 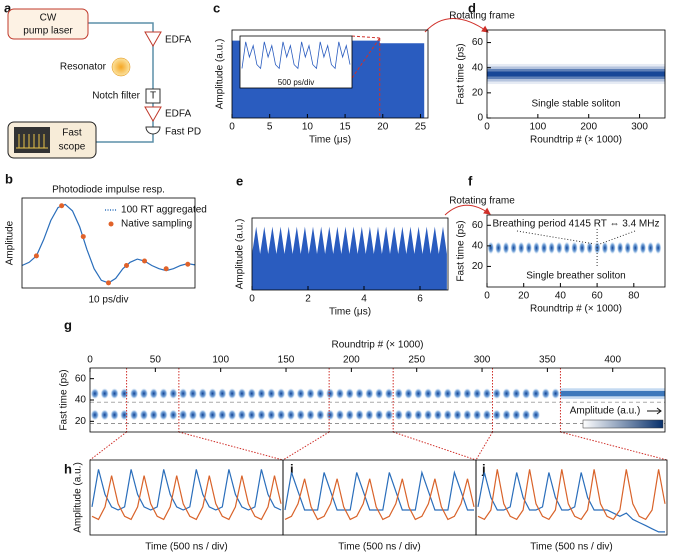 I want to click on y-tick-label: 0, so click(x=480, y=118).